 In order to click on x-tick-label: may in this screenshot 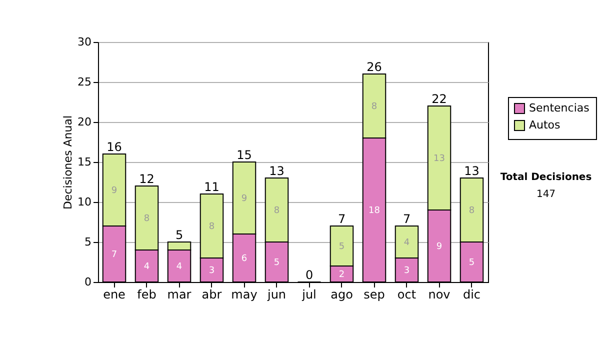, I will do `click(244, 295)`.